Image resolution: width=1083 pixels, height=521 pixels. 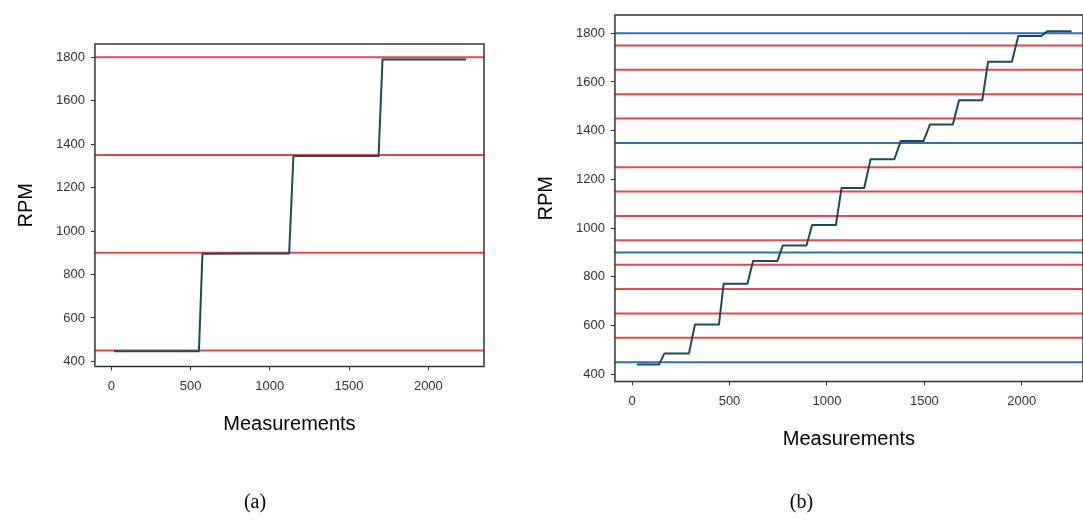 I want to click on text: (b), so click(x=801, y=501).